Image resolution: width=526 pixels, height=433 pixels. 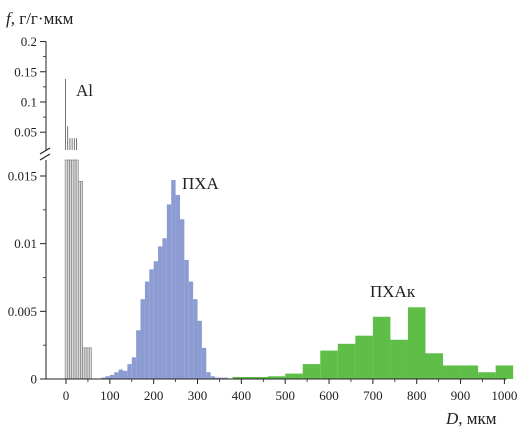 I want to click on x-tick-label: 1000, so click(x=504, y=395).